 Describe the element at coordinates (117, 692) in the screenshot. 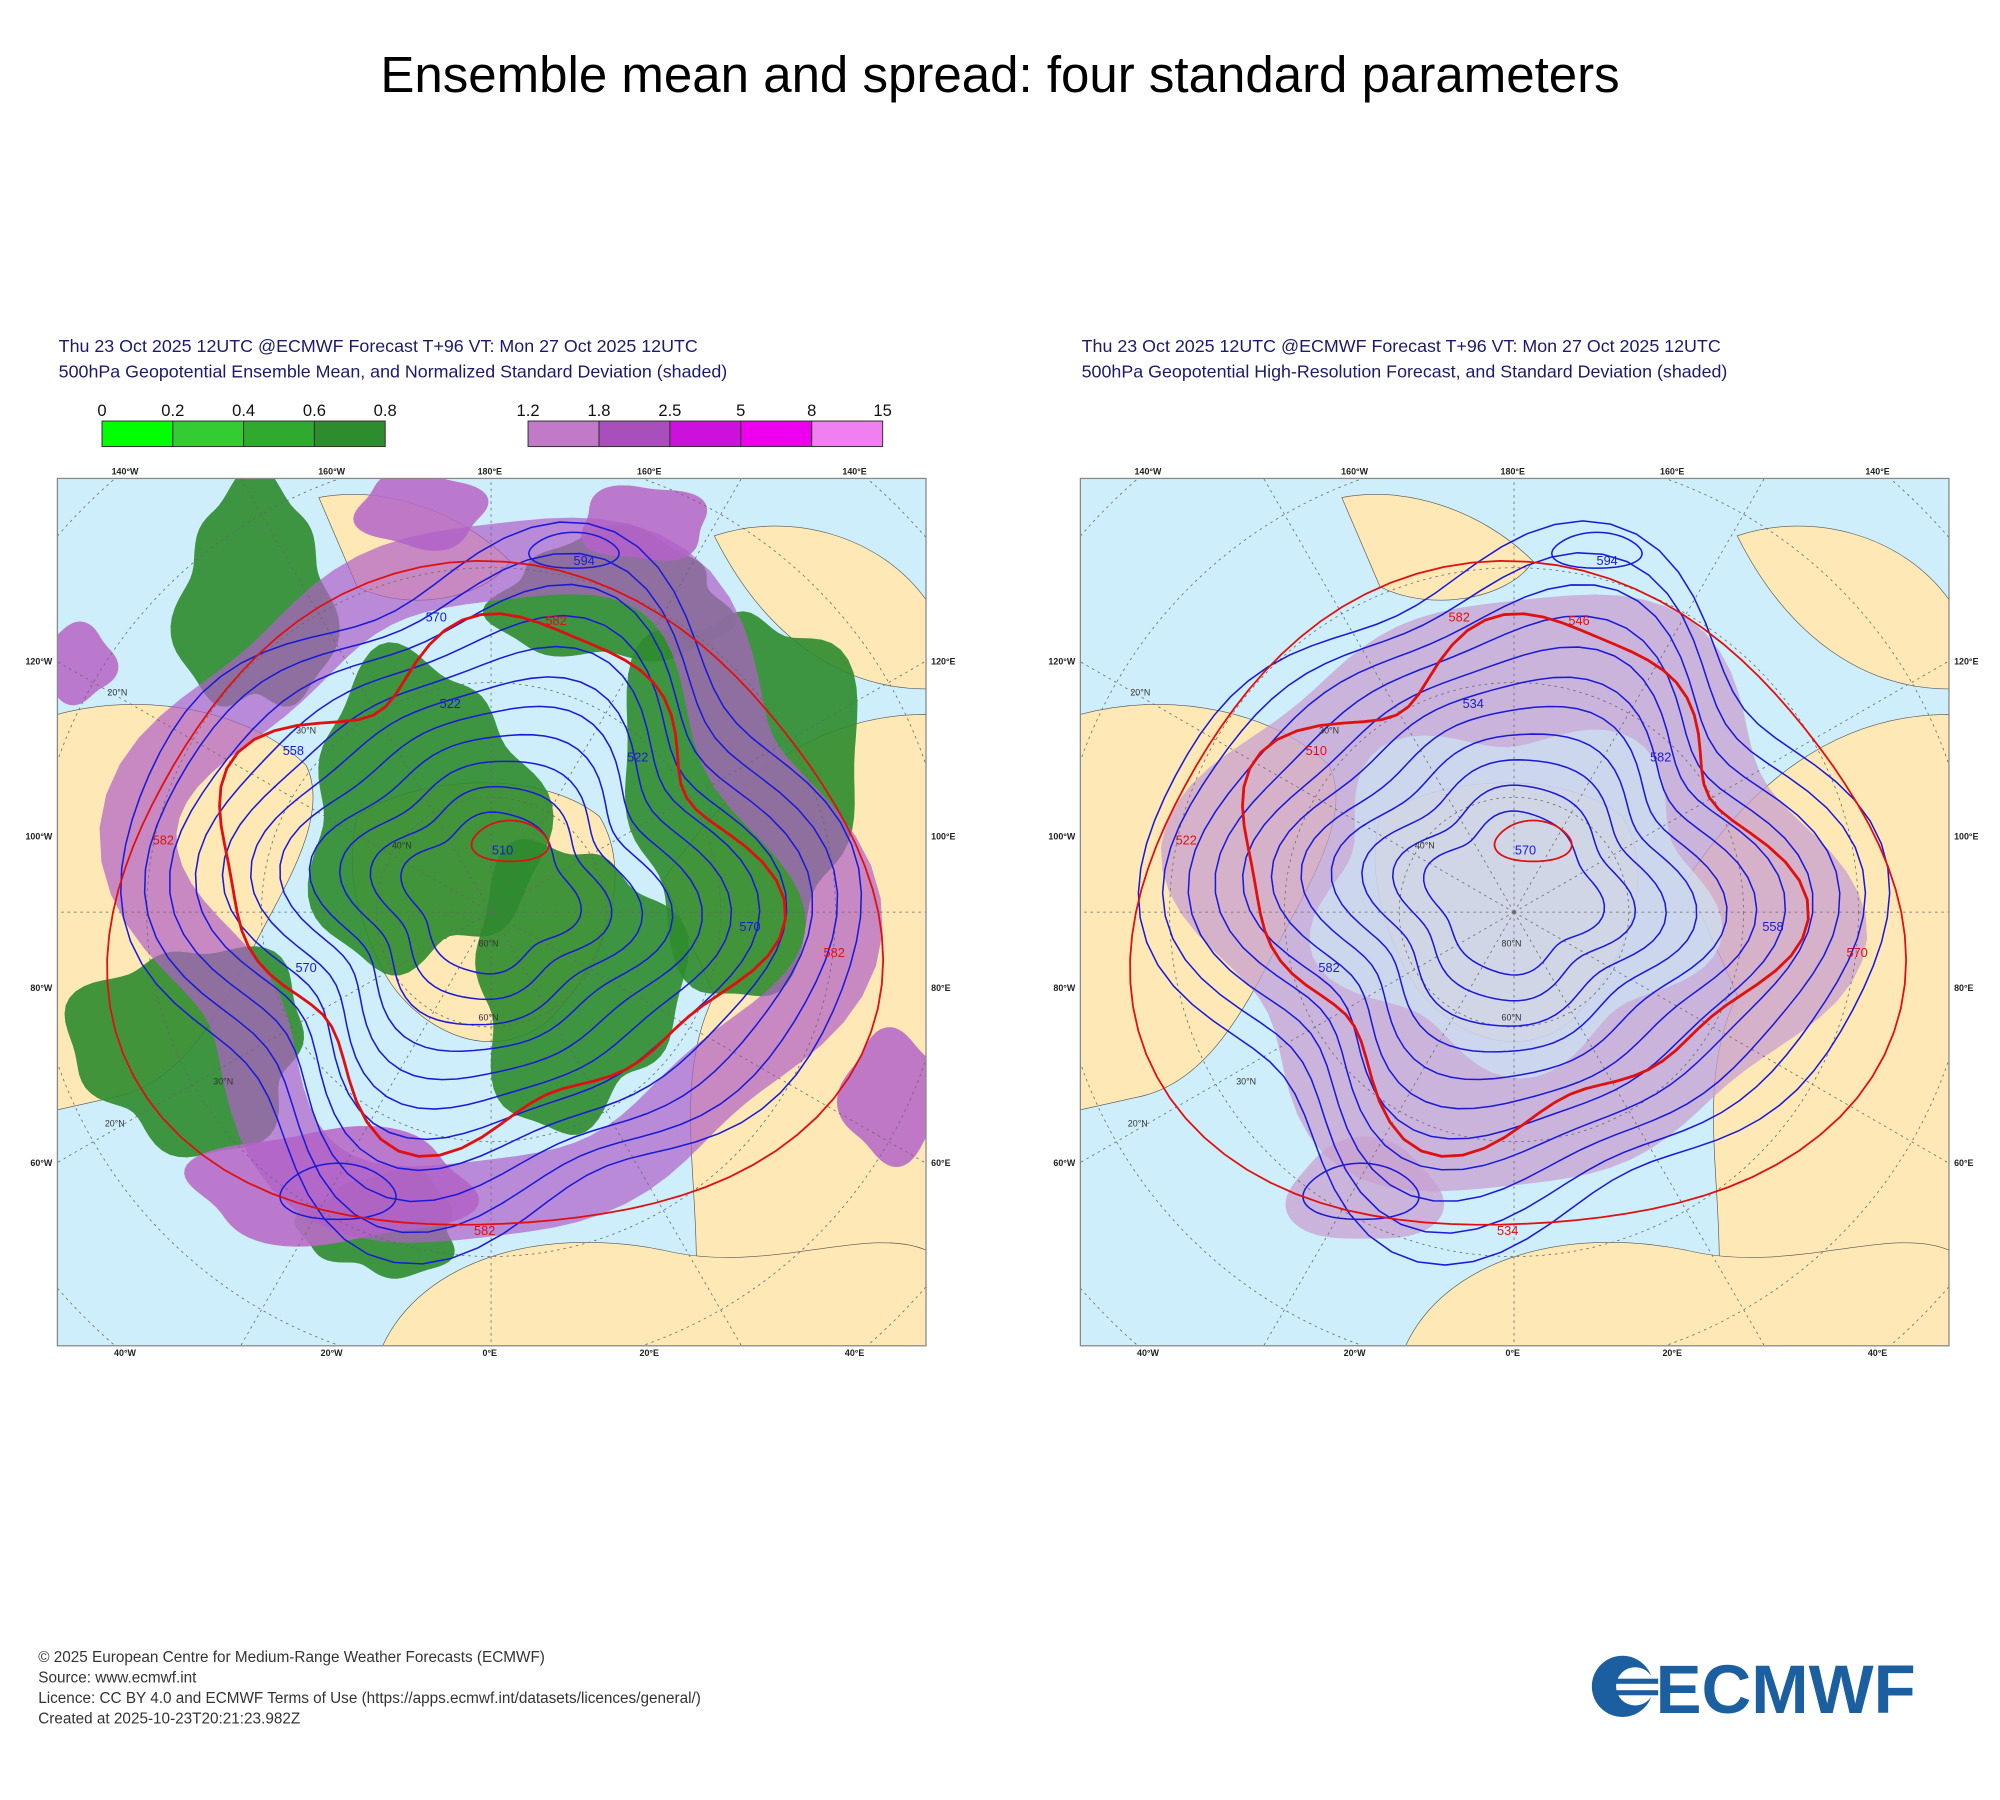

I see `lat-label: 20°N` at that location.